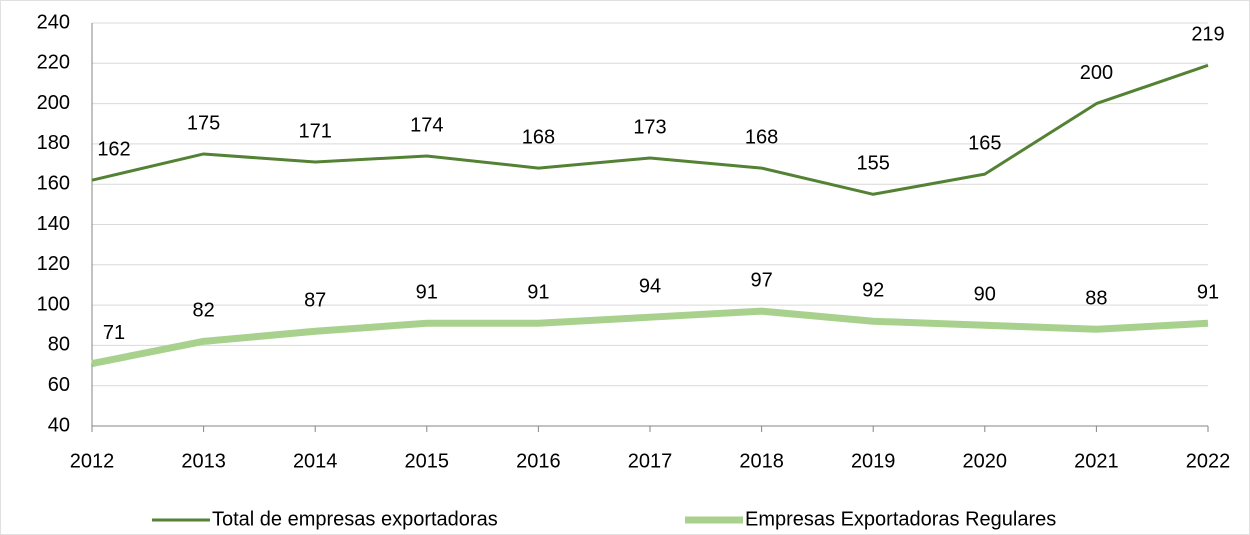 This screenshot has width=1250, height=535. What do you see at coordinates (1096, 461) in the screenshot?
I see `x-tick-label: 2021` at bounding box center [1096, 461].